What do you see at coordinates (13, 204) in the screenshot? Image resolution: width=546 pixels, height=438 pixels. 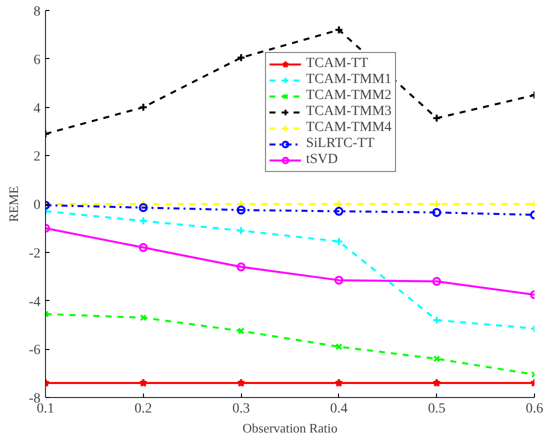 I see `y-axis-title: REME` at bounding box center [13, 204].